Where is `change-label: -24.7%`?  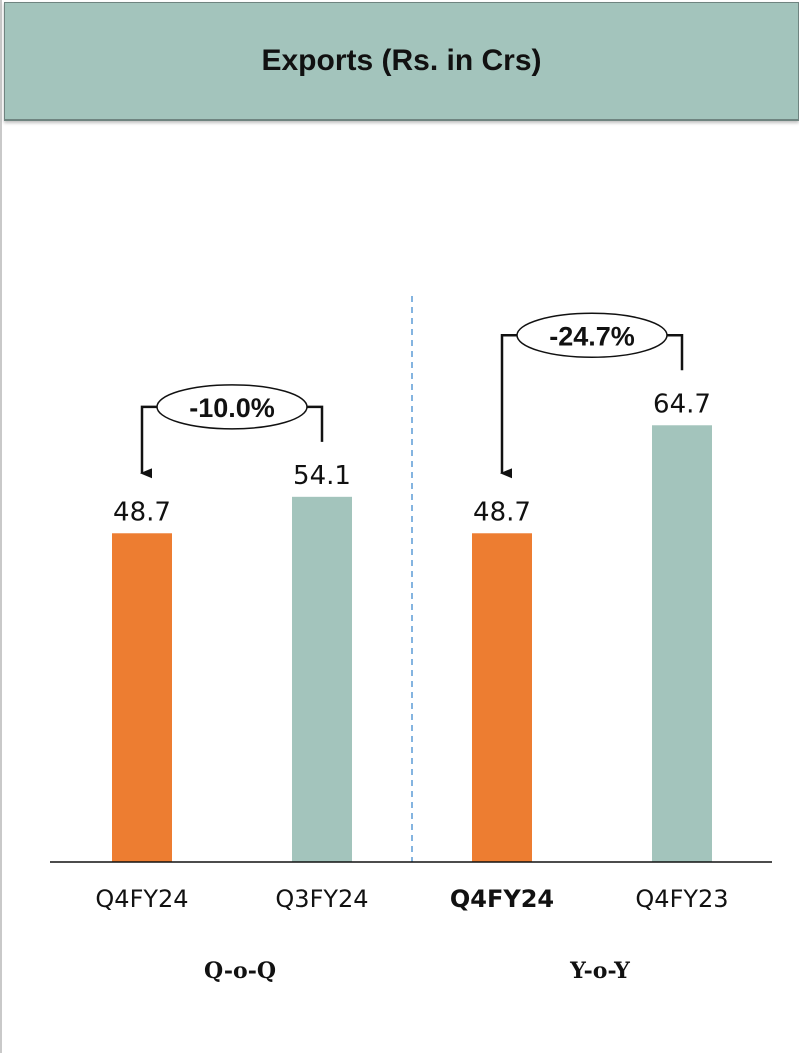 change-label: -24.7% is located at coordinates (592, 336).